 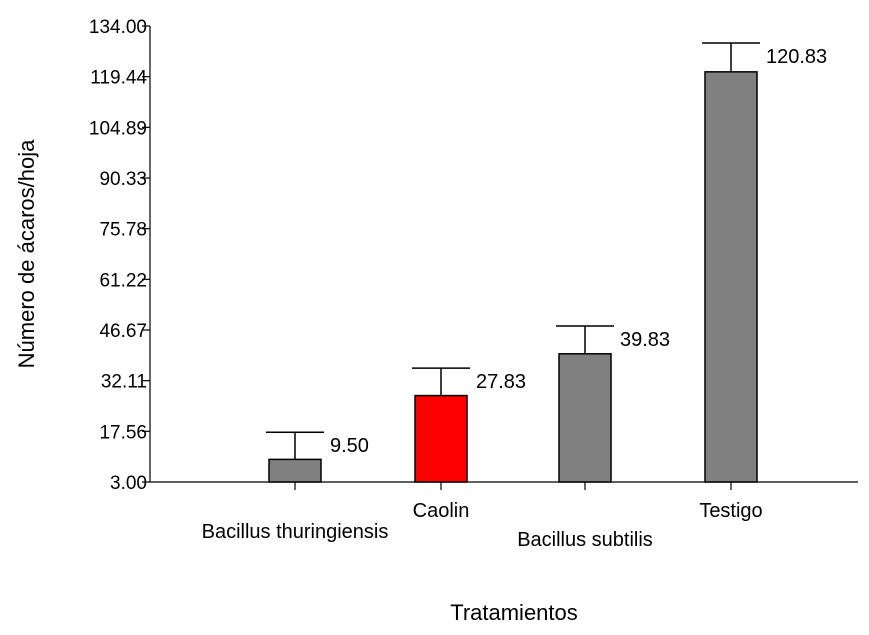 I want to click on data-label: 9.50, so click(x=349, y=446).